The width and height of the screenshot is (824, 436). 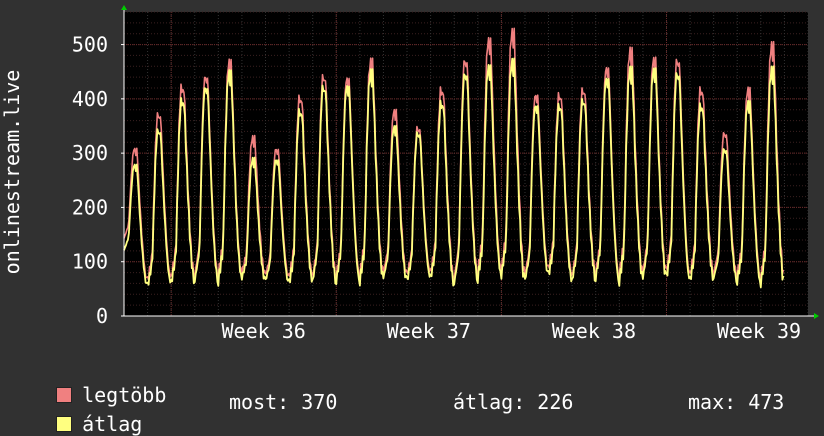 I want to click on y-tick-label: 500, so click(x=90, y=45).